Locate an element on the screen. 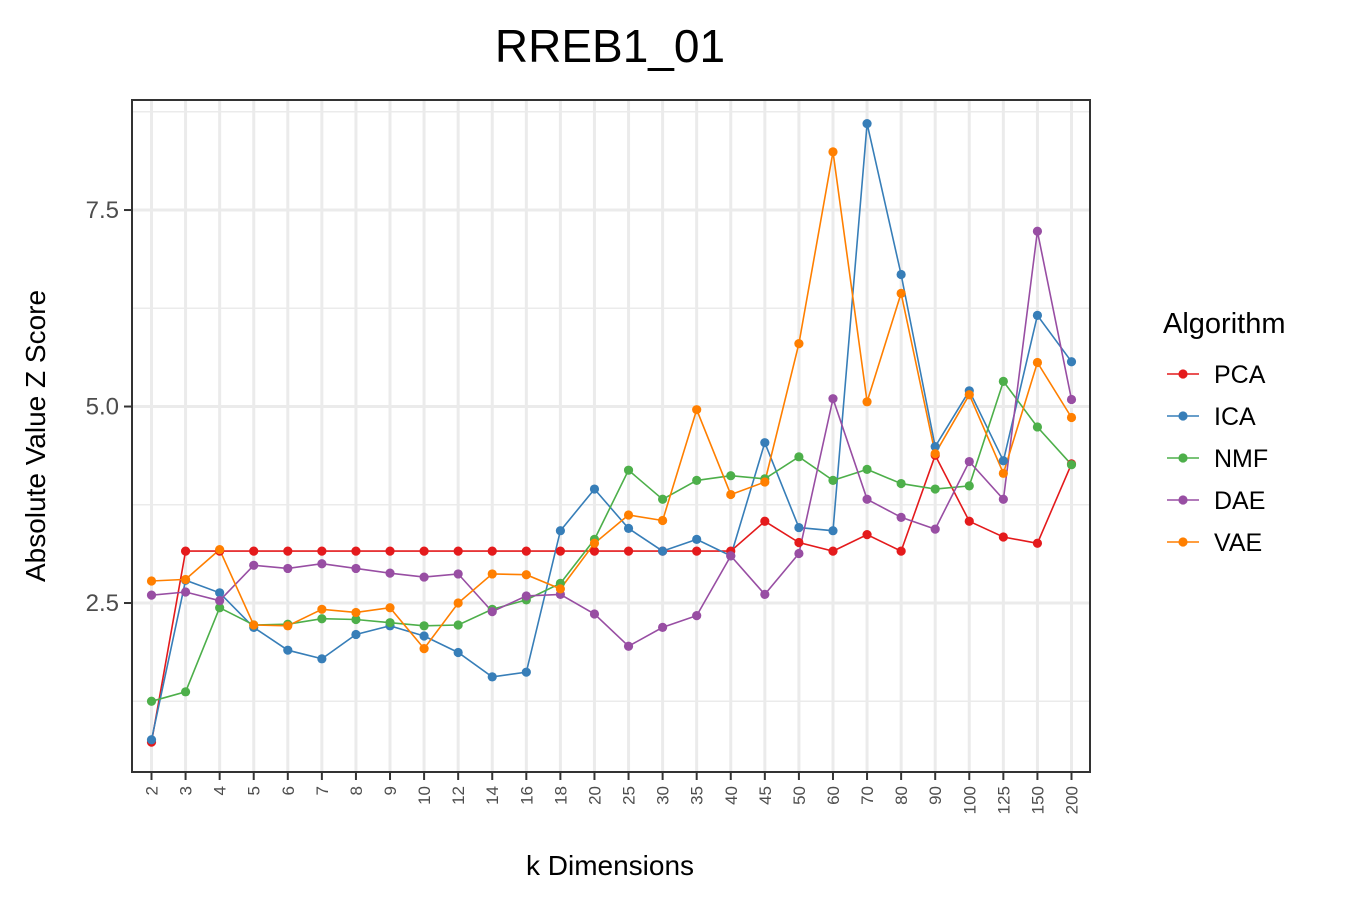 The height and width of the screenshot is (900, 1350). x-tick-label: 30 is located at coordinates (663, 795).